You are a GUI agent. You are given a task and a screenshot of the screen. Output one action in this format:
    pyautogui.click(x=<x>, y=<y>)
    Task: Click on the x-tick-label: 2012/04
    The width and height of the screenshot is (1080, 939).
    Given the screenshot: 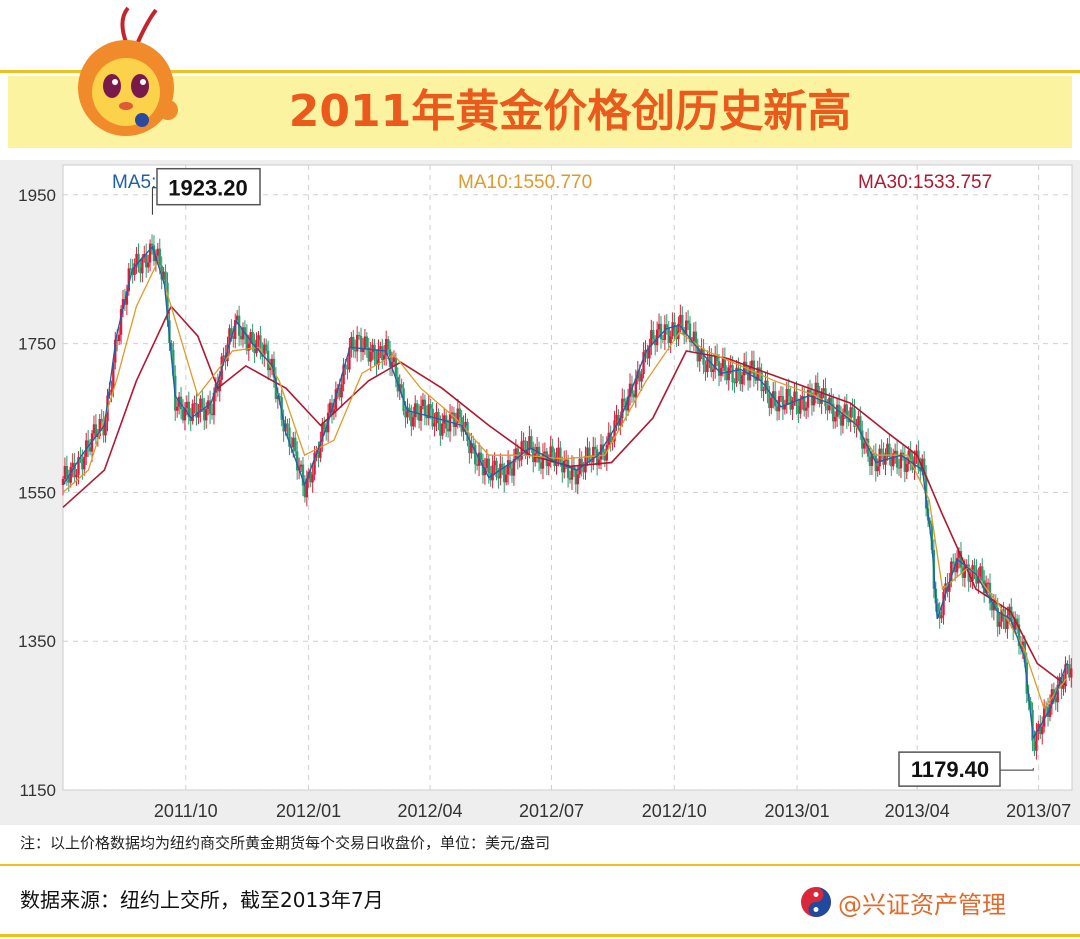 What is the action you would take?
    pyautogui.click(x=429, y=811)
    